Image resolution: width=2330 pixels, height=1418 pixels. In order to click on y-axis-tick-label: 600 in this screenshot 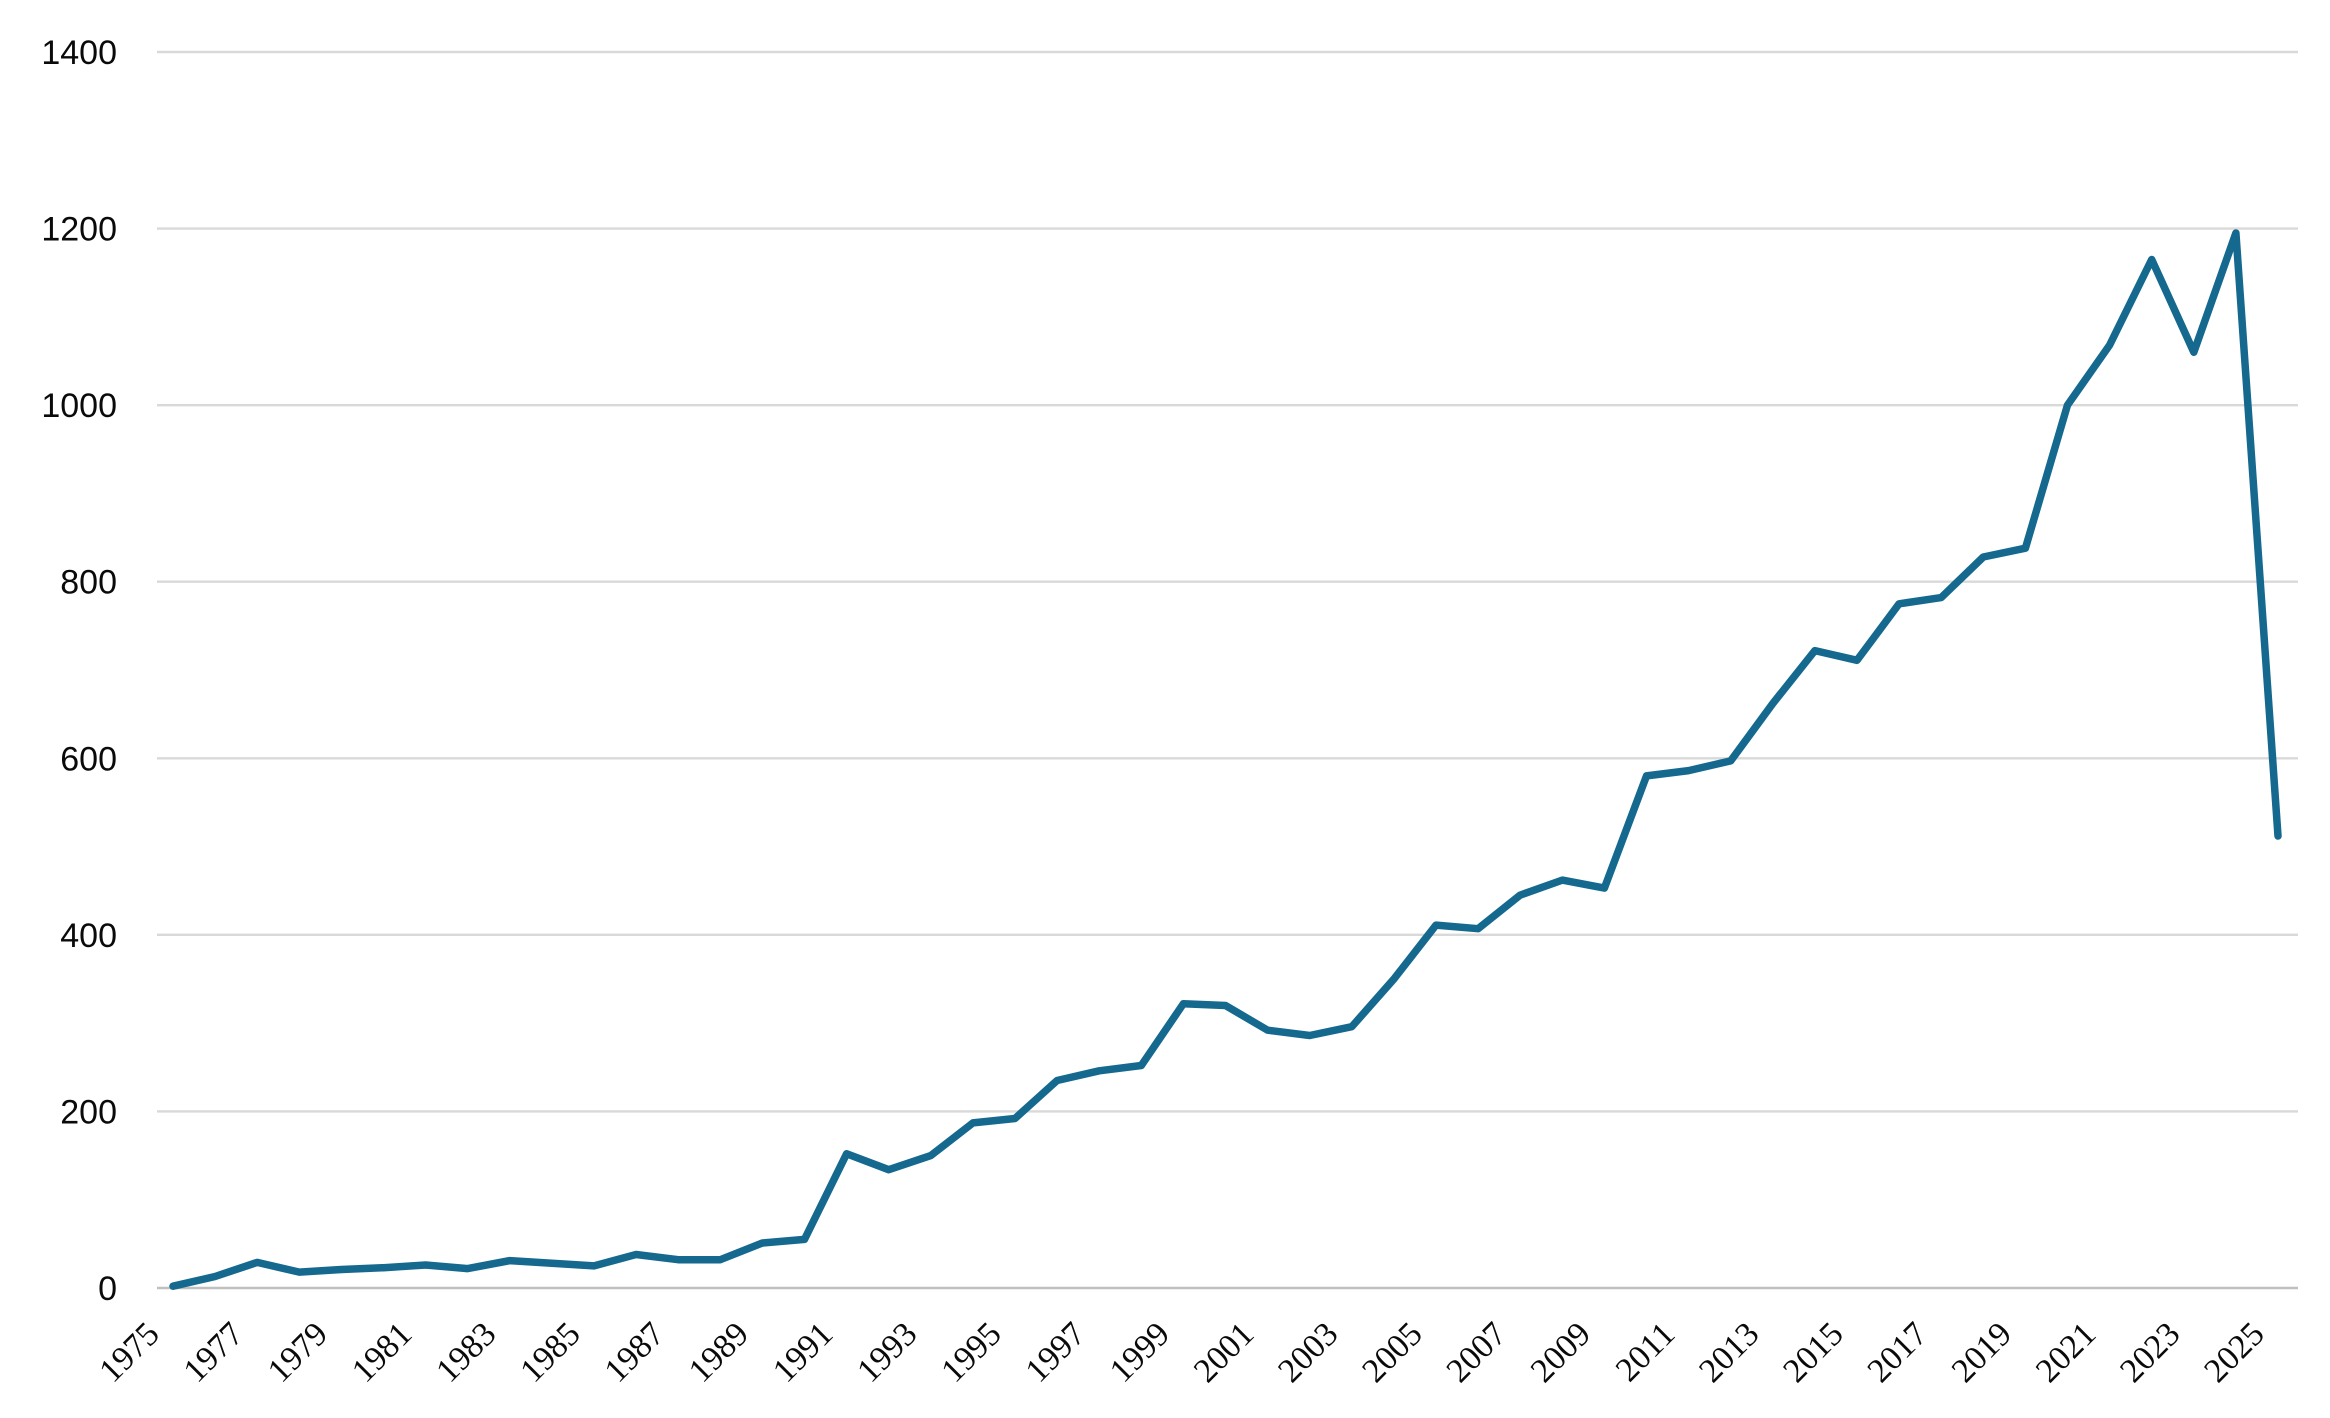, I will do `click(88, 759)`.